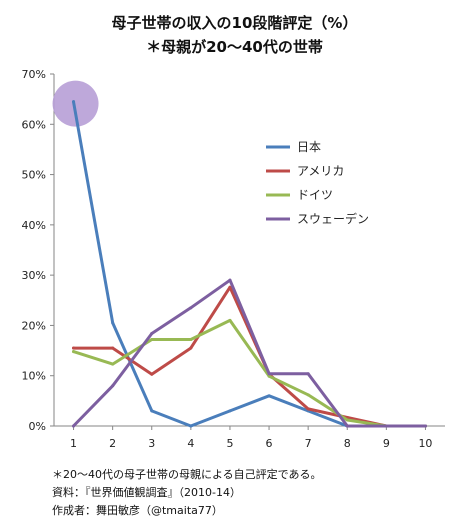  What do you see at coordinates (37, 426) in the screenshot?
I see `y-tick-label: 0%` at bounding box center [37, 426].